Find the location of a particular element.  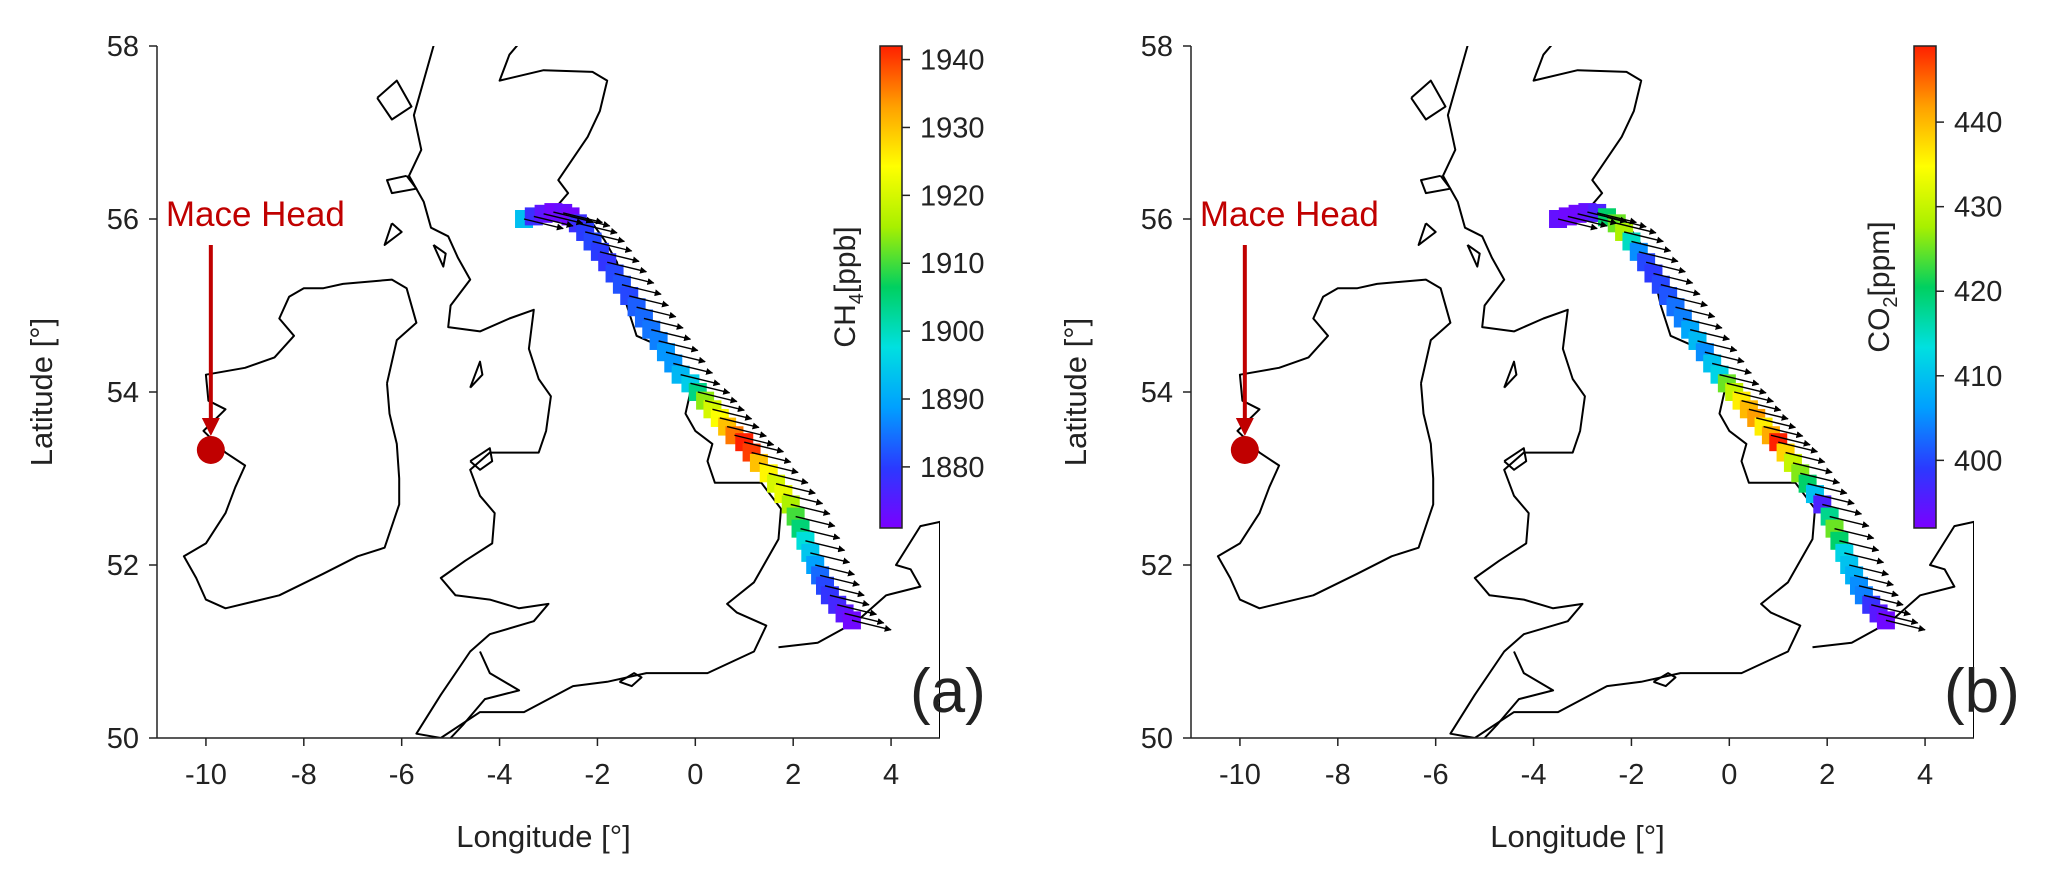

panel-label: (b) is located at coordinates (1982, 691).